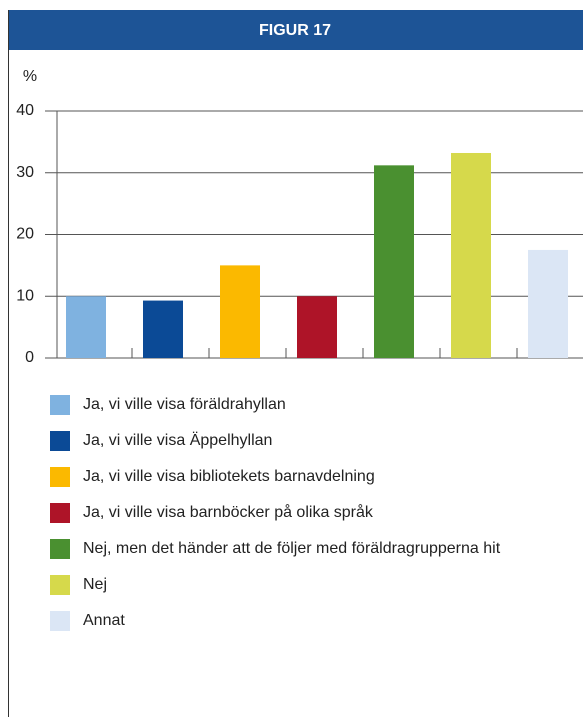 Image resolution: width=583 pixels, height=717 pixels. What do you see at coordinates (95, 584) in the screenshot?
I see `legend-label: Nej` at bounding box center [95, 584].